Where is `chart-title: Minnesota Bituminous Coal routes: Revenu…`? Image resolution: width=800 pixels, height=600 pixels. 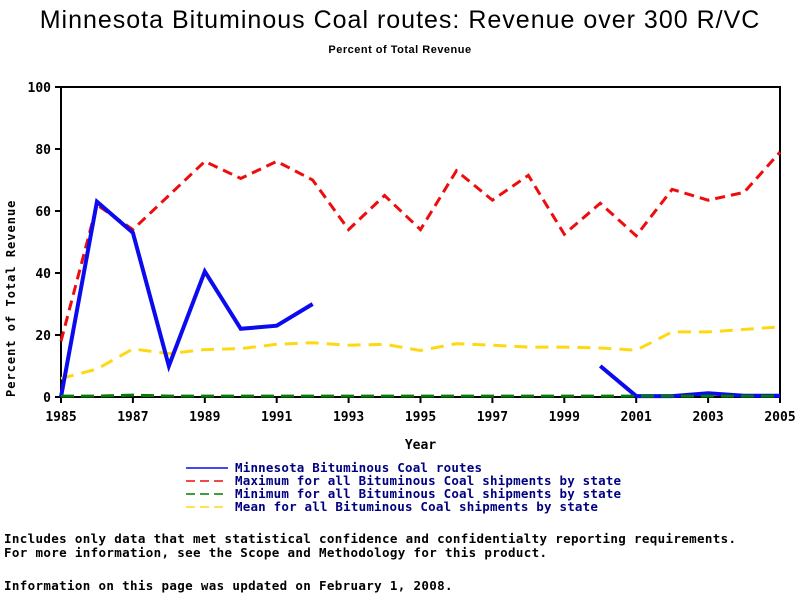 chart-title: Minnesota Bituminous Coal routes: Revenu… is located at coordinates (400, 20).